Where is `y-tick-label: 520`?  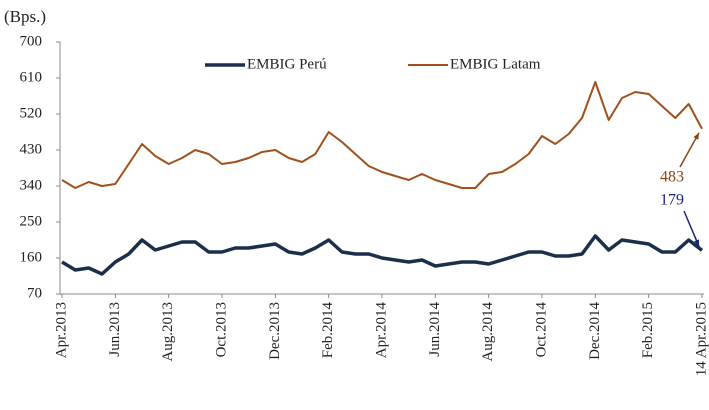
y-tick-label: 520 is located at coordinates (31, 113).